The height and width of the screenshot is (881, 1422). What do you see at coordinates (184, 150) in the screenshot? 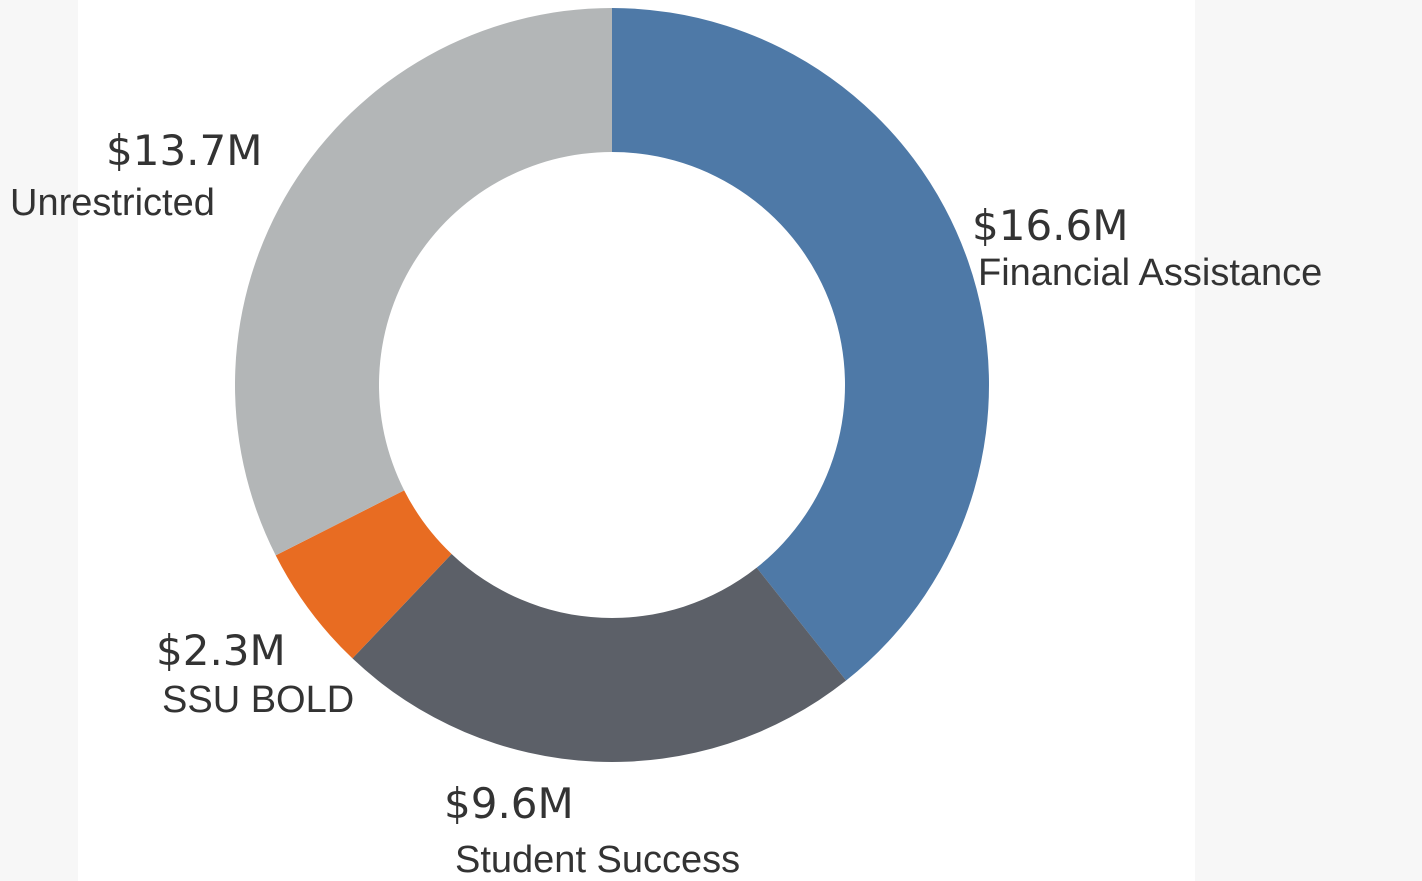
I see `value-label: $13.7M` at bounding box center [184, 150].